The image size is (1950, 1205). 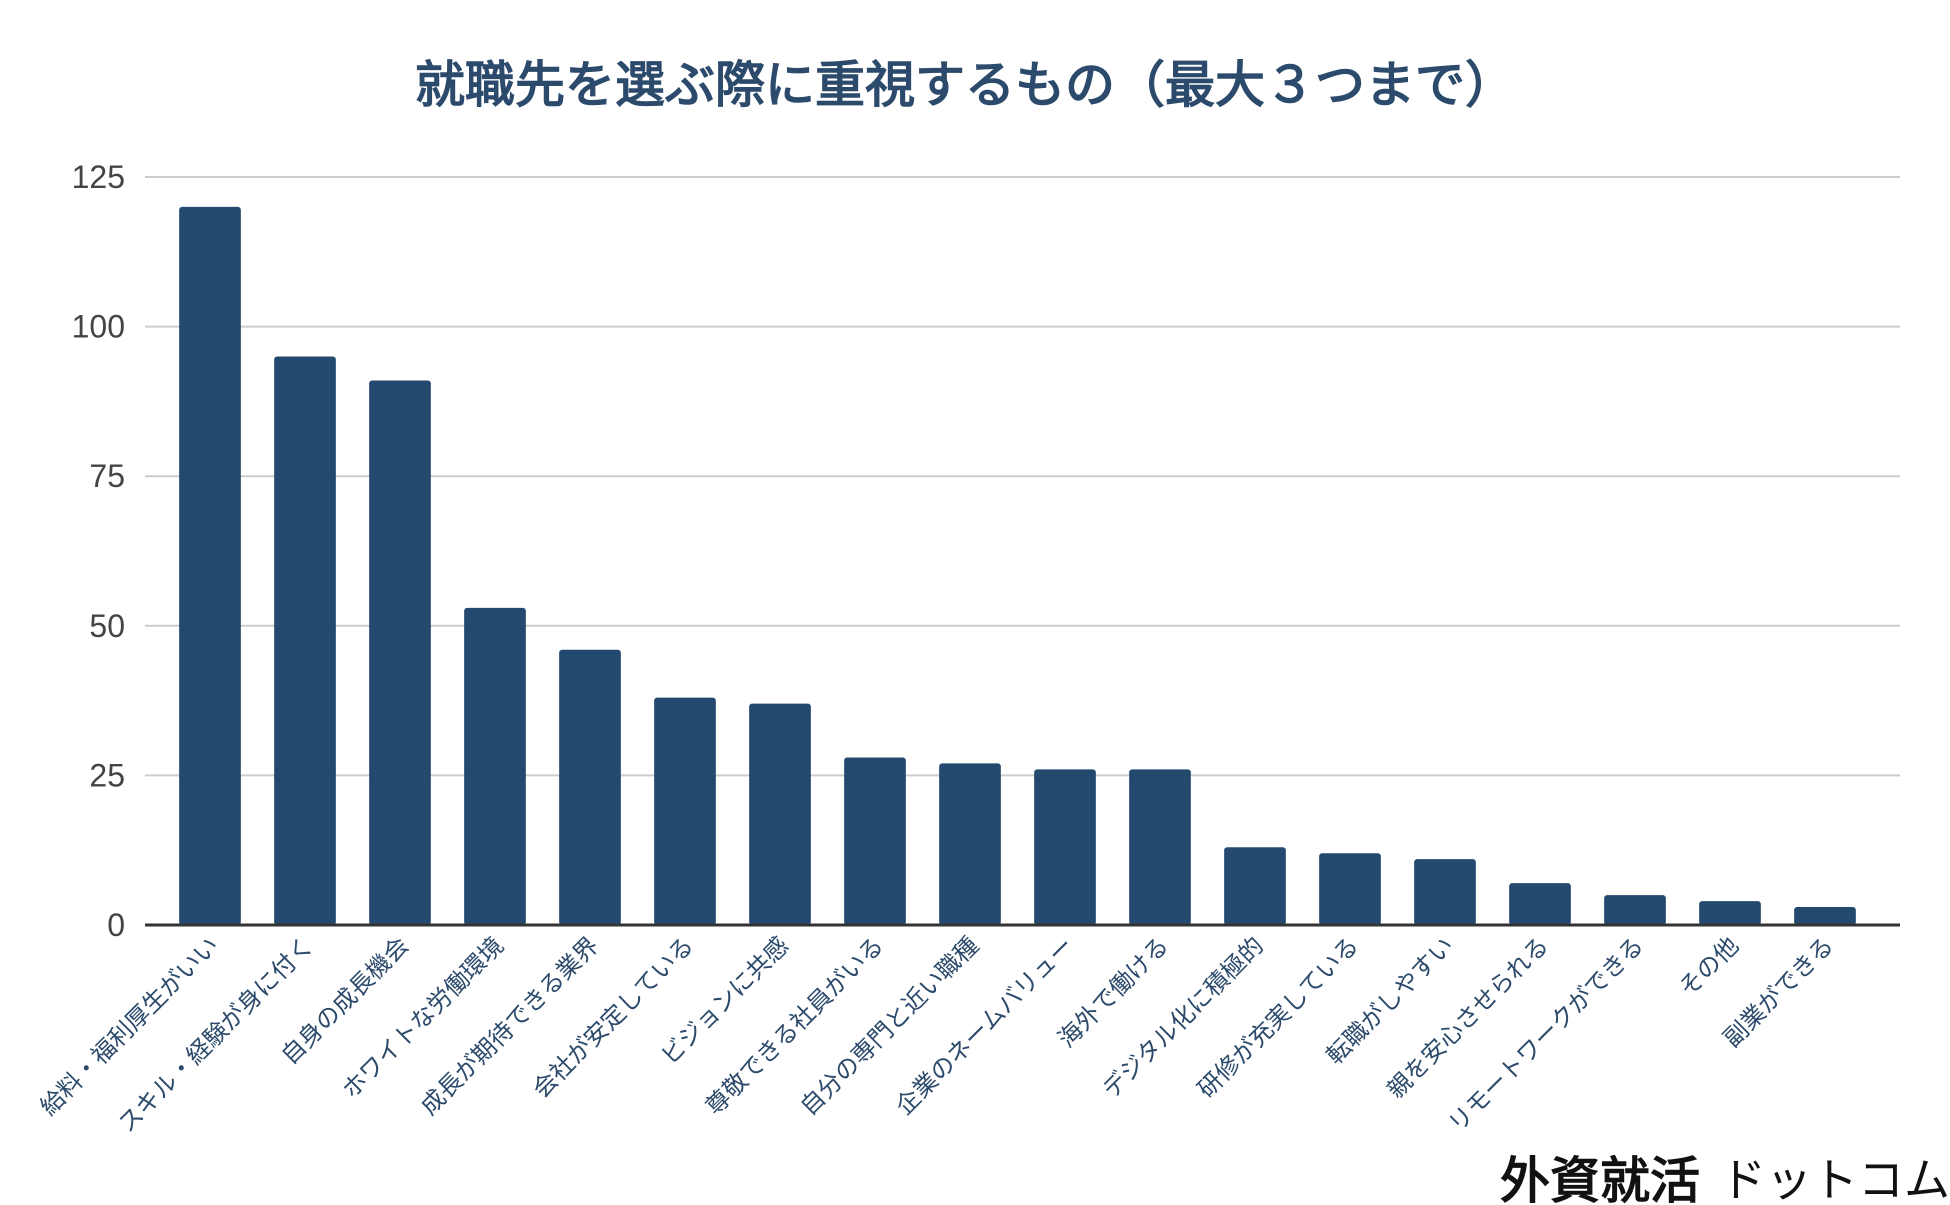 I want to click on y-tick-label: 0, so click(x=116, y=925).